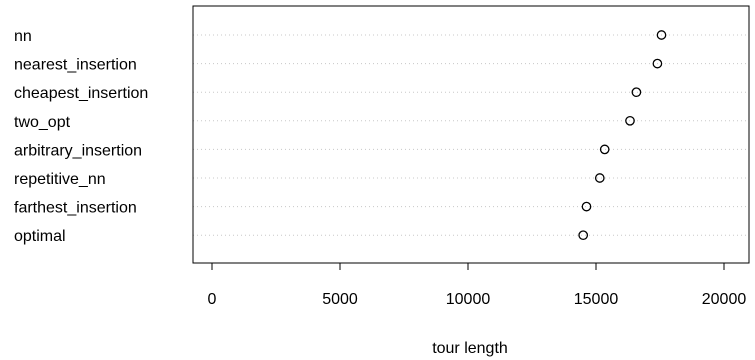 This screenshot has width=755, height=360. I want to click on data-points, so click(622, 135).